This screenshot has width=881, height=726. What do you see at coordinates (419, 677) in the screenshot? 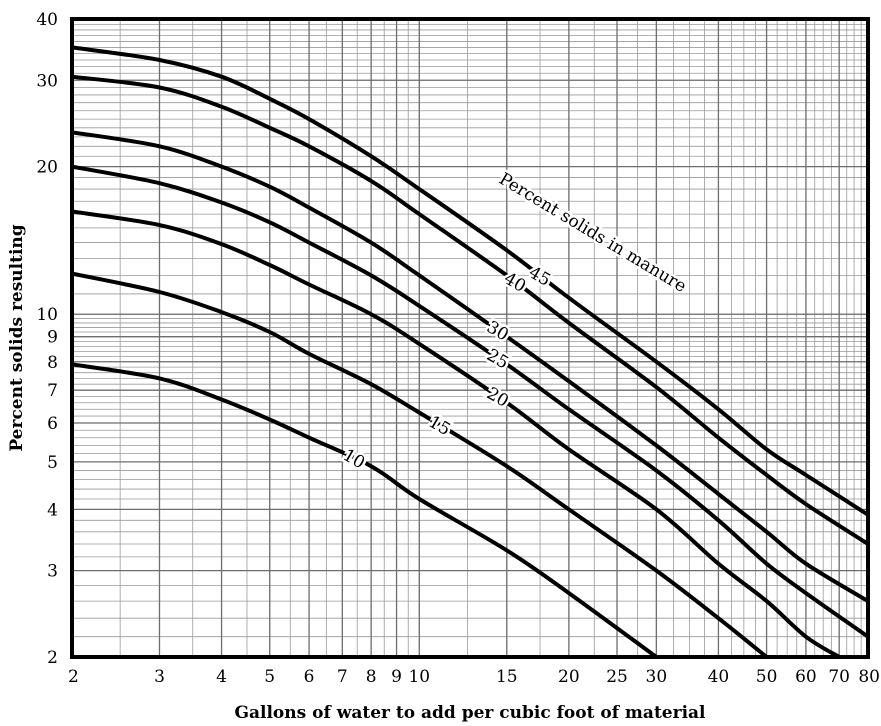
I see `x-tick-label: 10` at bounding box center [419, 677].